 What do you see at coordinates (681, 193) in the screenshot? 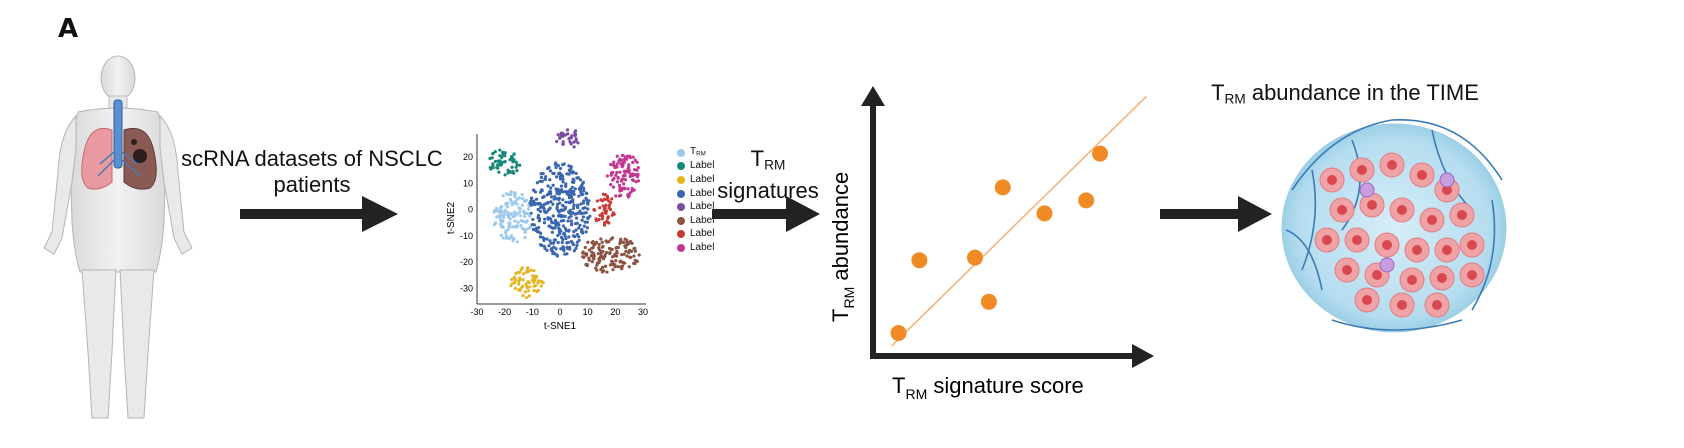
I see `legend-swatch` at bounding box center [681, 193].